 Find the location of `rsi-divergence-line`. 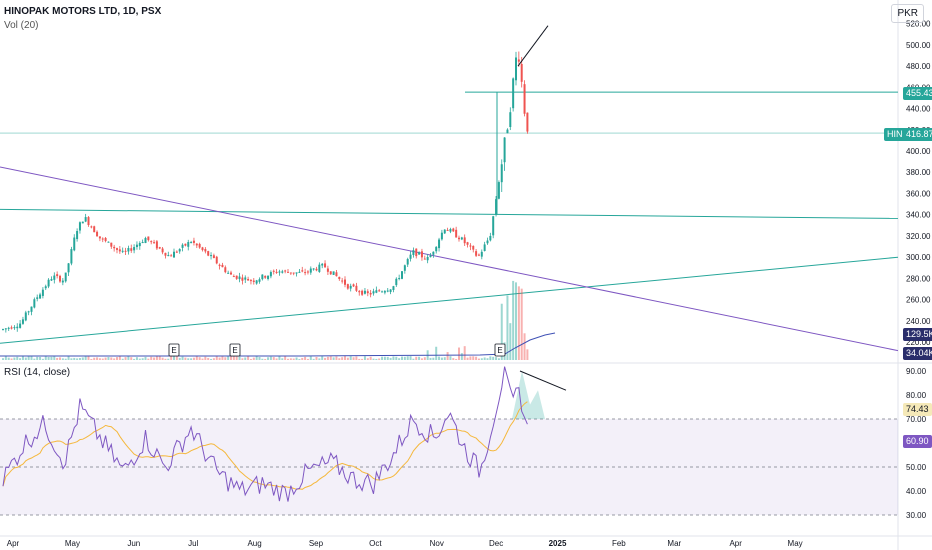

rsi-divergence-line is located at coordinates (543, 380).